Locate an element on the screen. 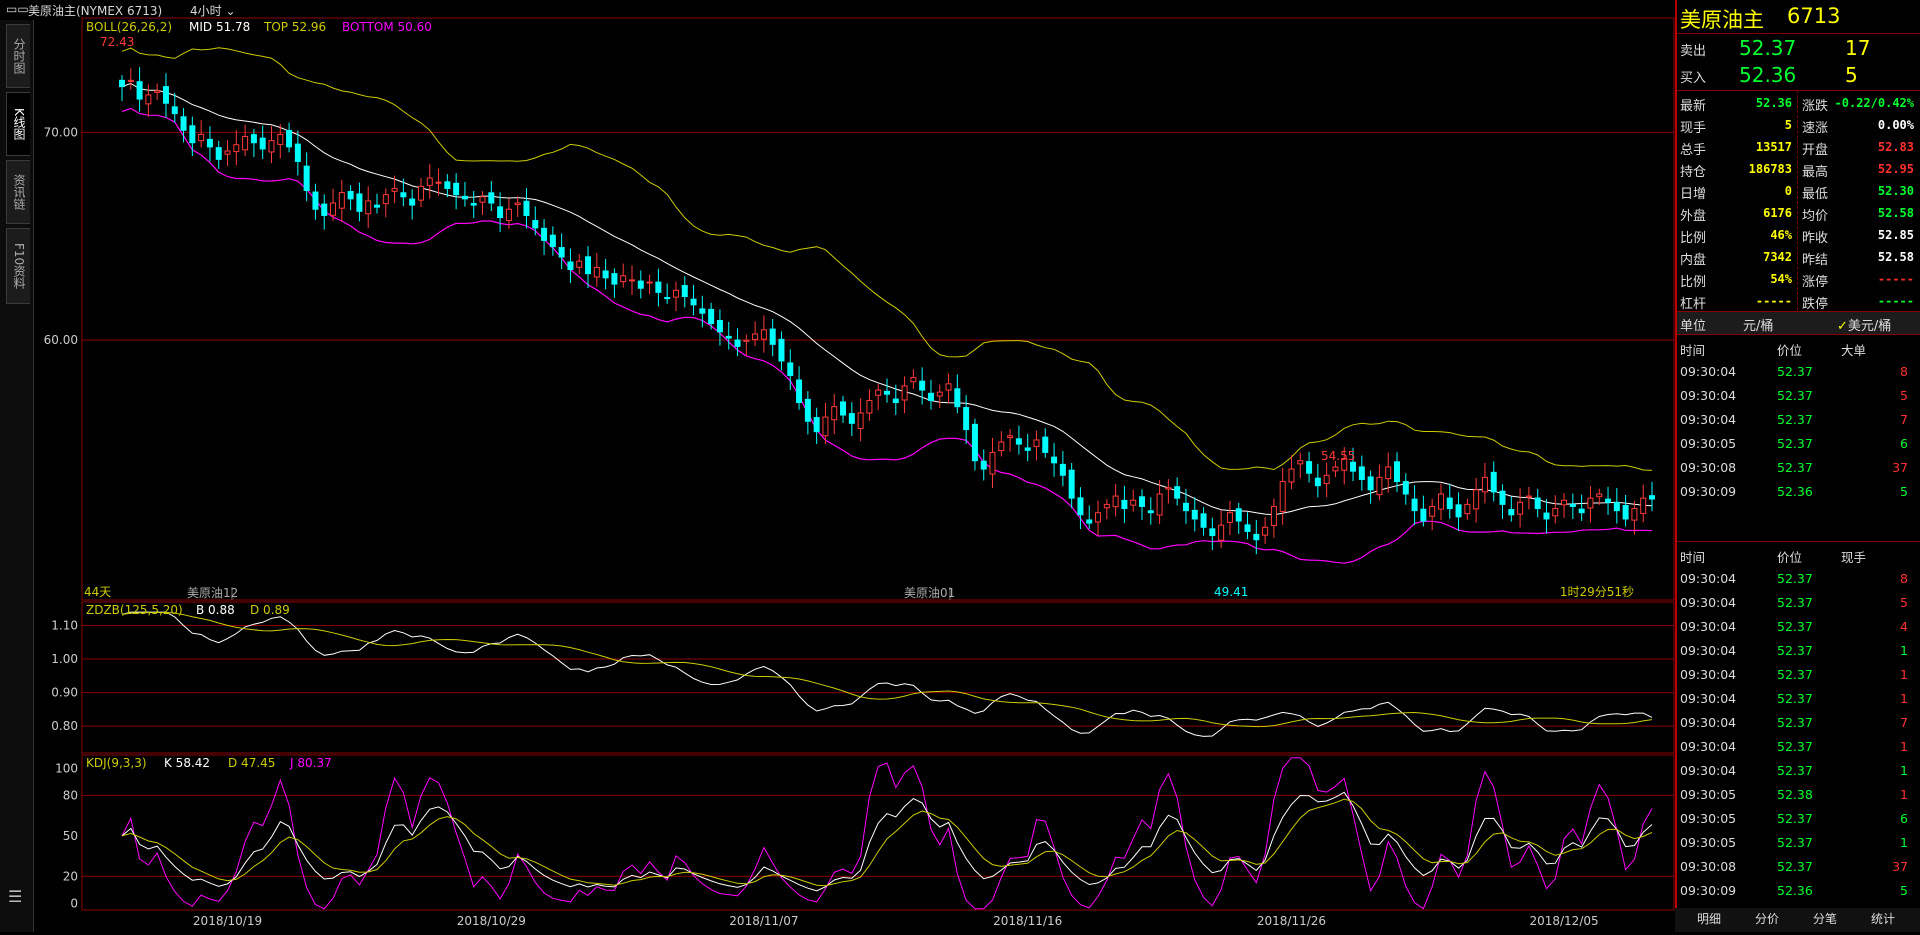  menu-icon: ☰ is located at coordinates (15, 896).